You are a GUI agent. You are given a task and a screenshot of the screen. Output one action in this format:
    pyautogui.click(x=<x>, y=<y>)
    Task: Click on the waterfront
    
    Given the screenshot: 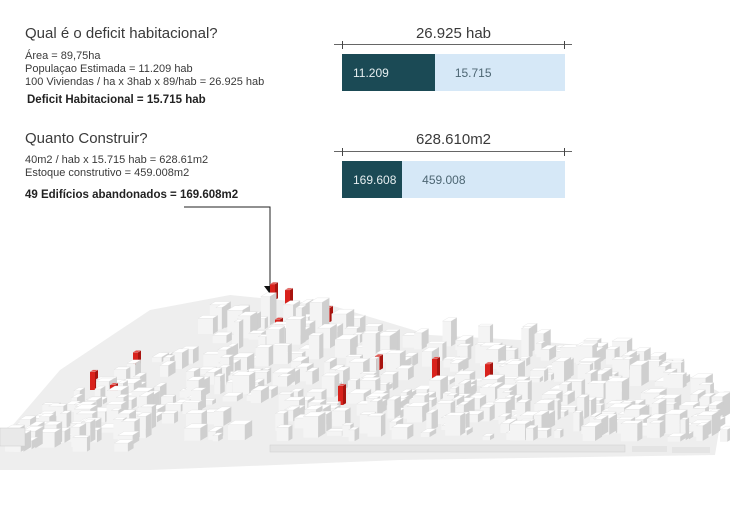 What is the action you would take?
    pyautogui.click(x=355, y=440)
    